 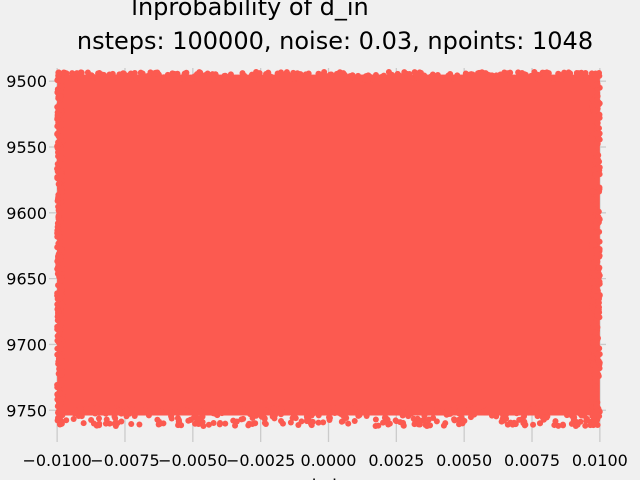 I want to click on x-tick-label: −0.0025, so click(x=260, y=460).